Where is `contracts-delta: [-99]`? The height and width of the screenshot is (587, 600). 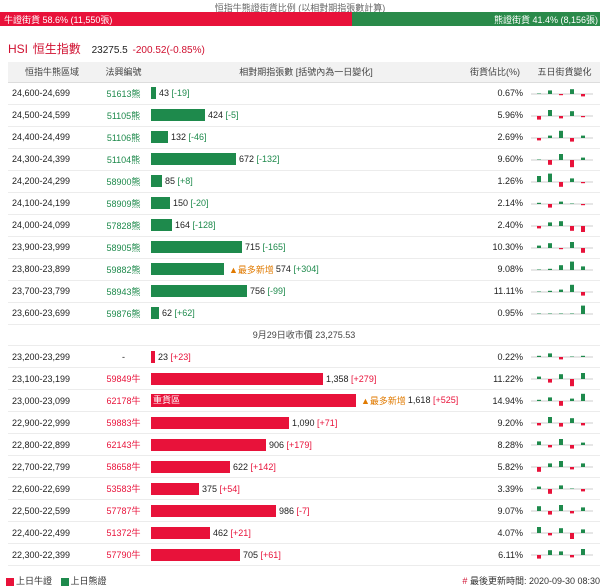 contracts-delta: [-99] is located at coordinates (276, 291).